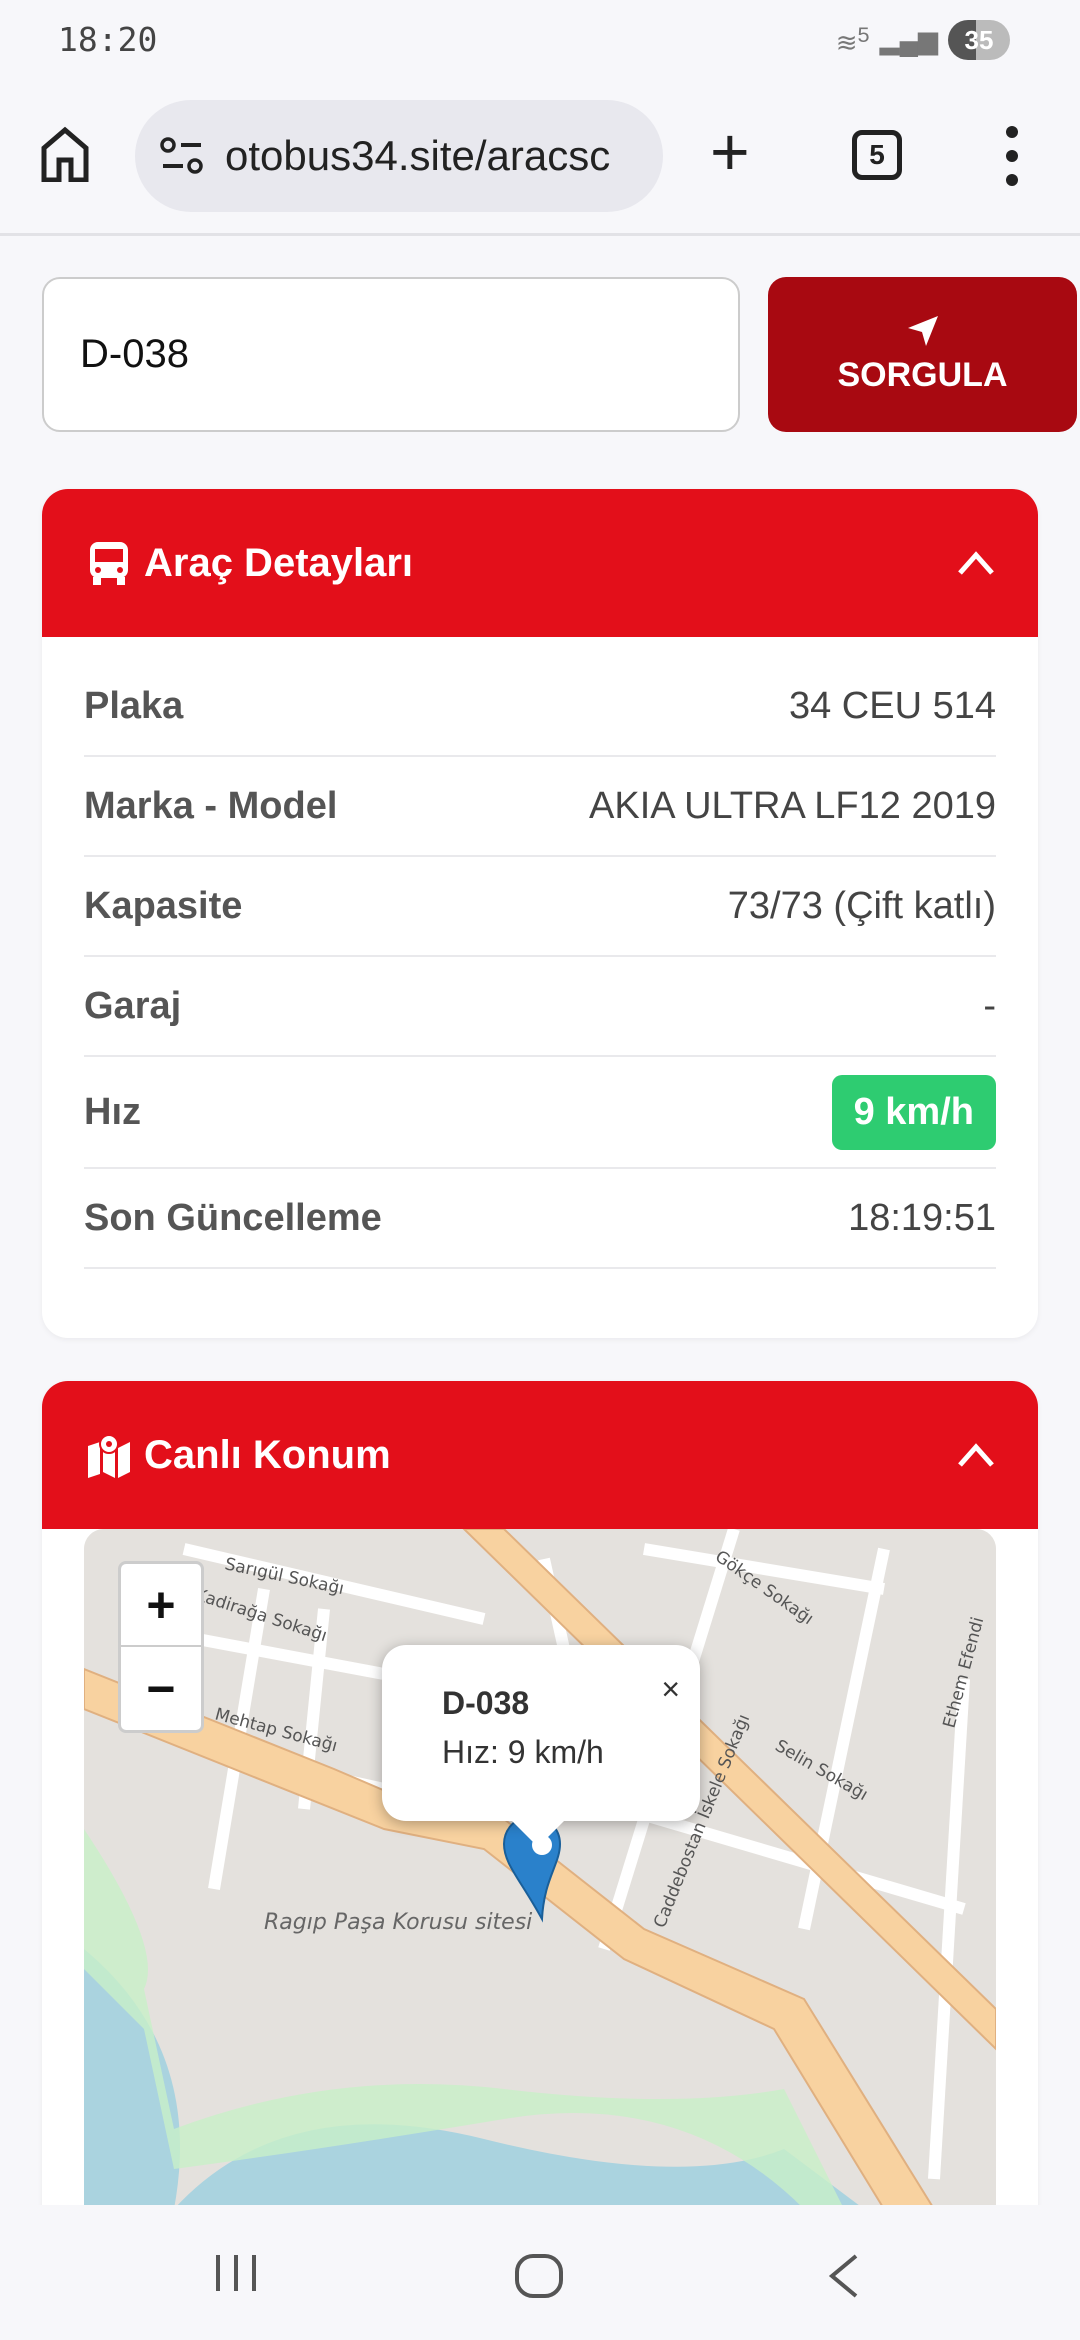 This screenshot has width=1080, height=2340. Describe the element at coordinates (540, 707) in the screenshot. I see `detail-row-plate: Plaka 34 CEU 514` at that location.